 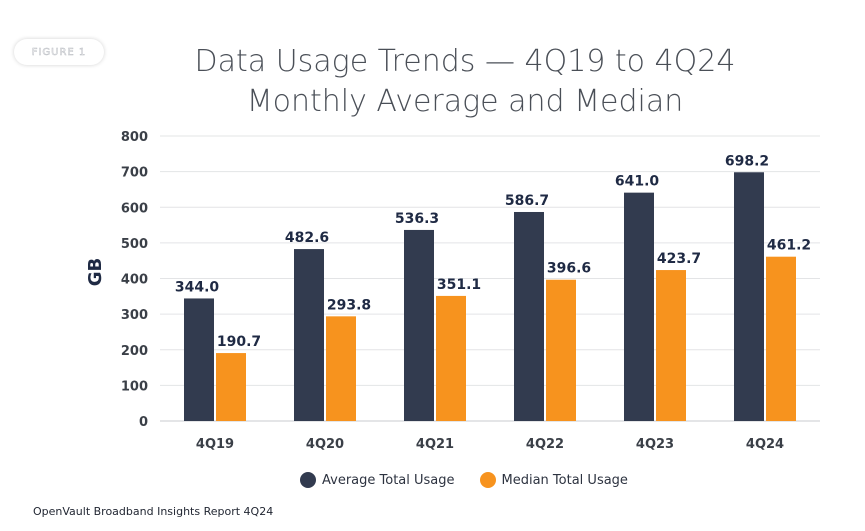 What do you see at coordinates (465, 101) in the screenshot?
I see `chart-title-line-2: Monthly Average and Median` at bounding box center [465, 101].